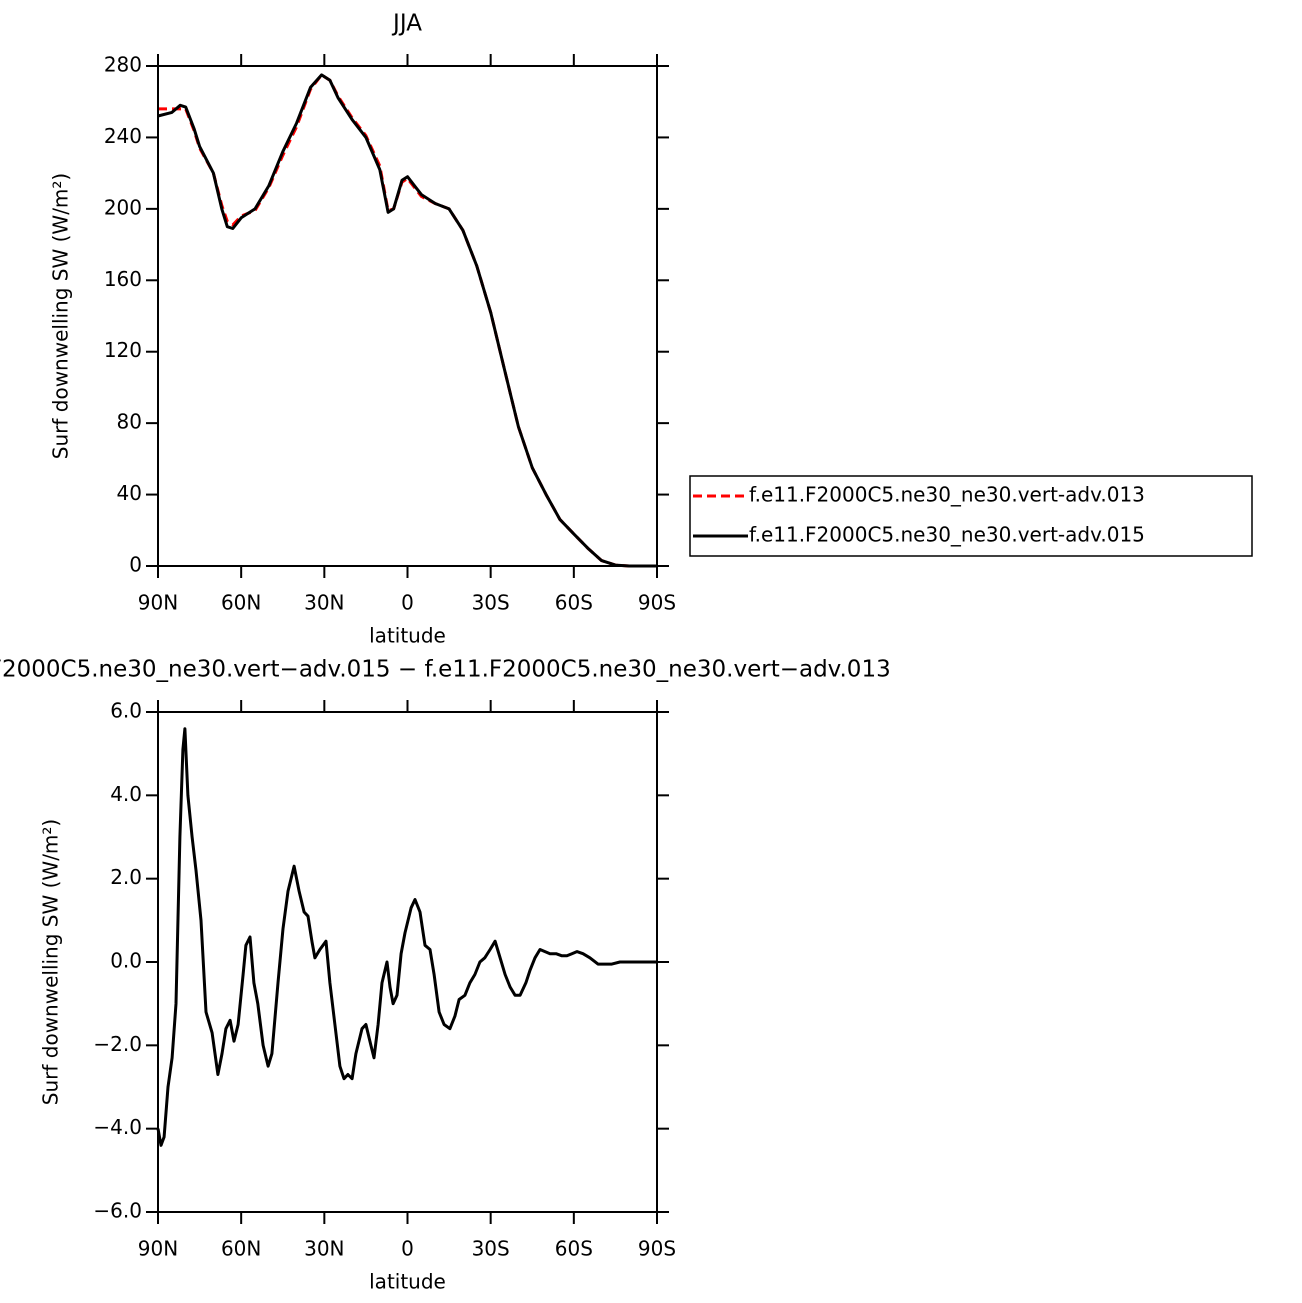  What do you see at coordinates (123, 207) in the screenshot?
I see `y-tick-label: 200` at bounding box center [123, 207].